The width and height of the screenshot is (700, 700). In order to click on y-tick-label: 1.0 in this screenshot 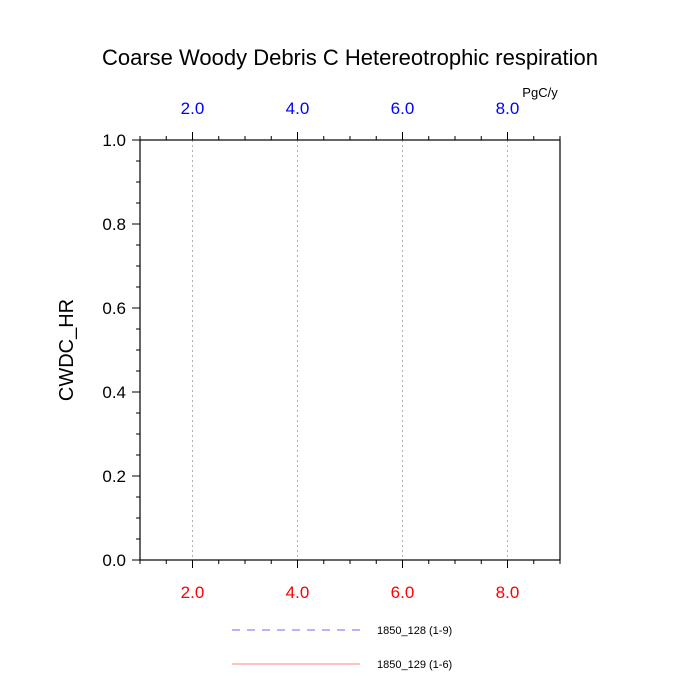, I will do `click(114, 140)`.